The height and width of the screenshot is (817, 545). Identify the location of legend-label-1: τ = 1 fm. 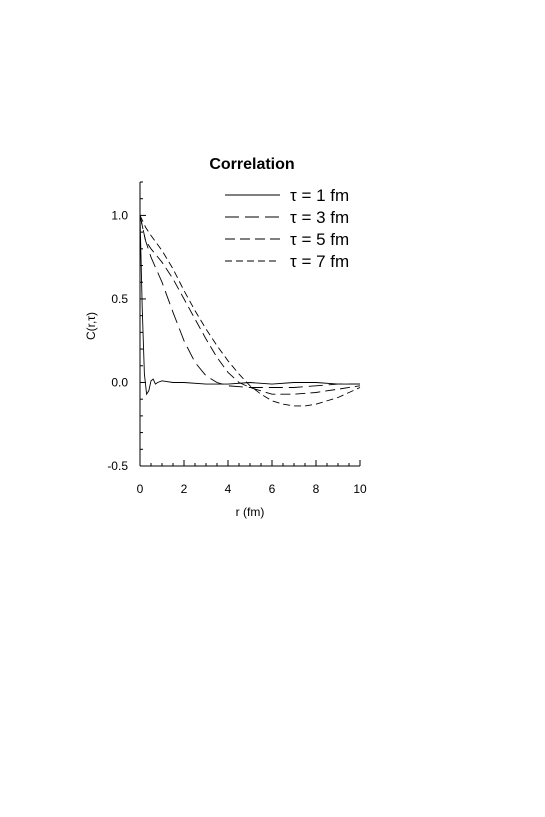
(319, 195).